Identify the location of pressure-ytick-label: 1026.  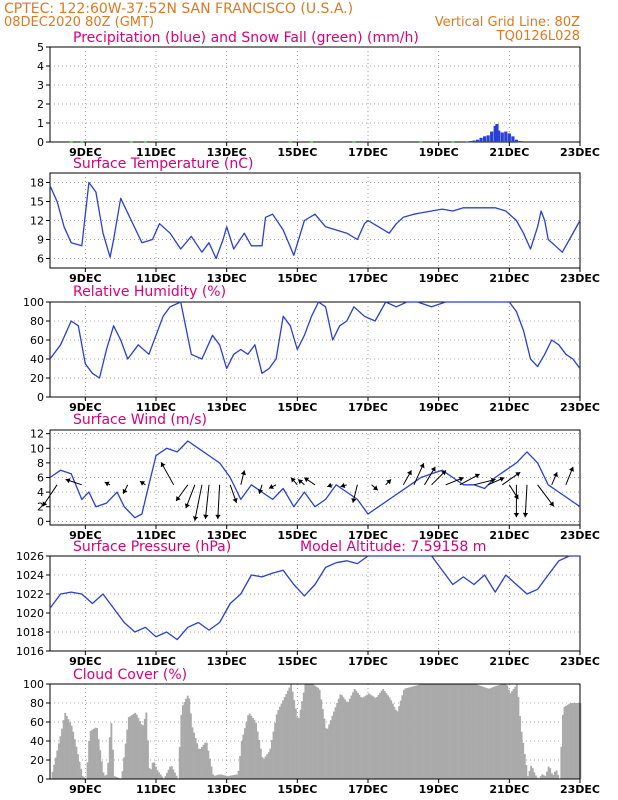
(30, 556).